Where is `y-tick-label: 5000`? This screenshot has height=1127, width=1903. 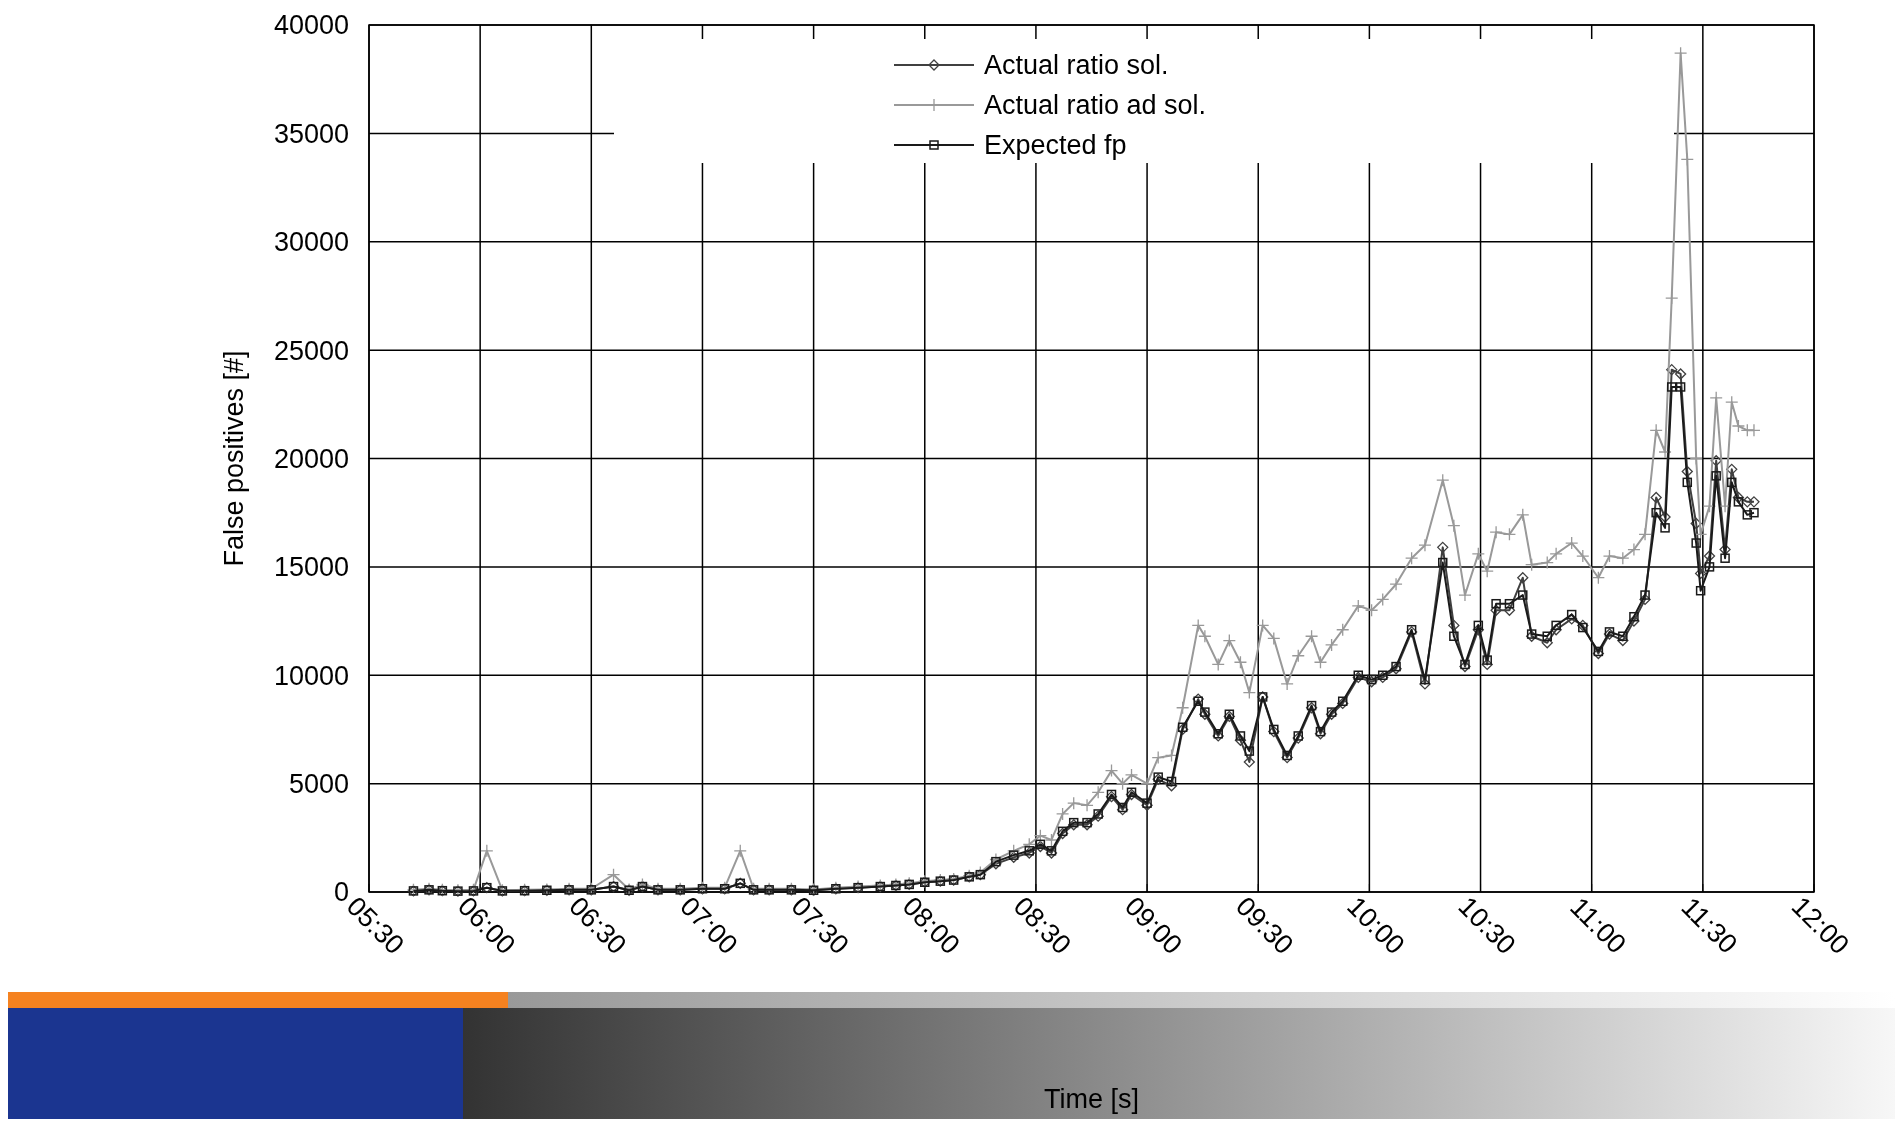 y-tick-label: 5000 is located at coordinates (318, 784).